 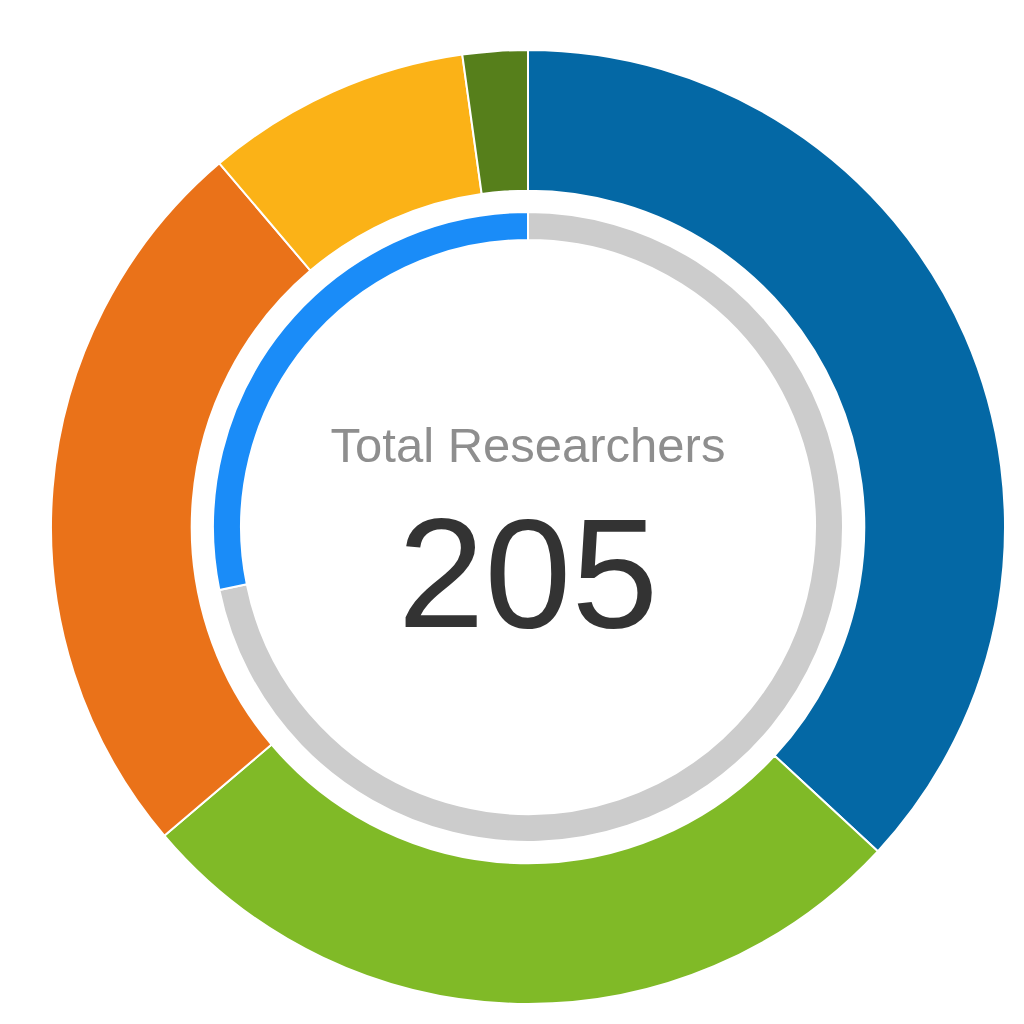 I want to click on text: Total Researchers, so click(x=528, y=444).